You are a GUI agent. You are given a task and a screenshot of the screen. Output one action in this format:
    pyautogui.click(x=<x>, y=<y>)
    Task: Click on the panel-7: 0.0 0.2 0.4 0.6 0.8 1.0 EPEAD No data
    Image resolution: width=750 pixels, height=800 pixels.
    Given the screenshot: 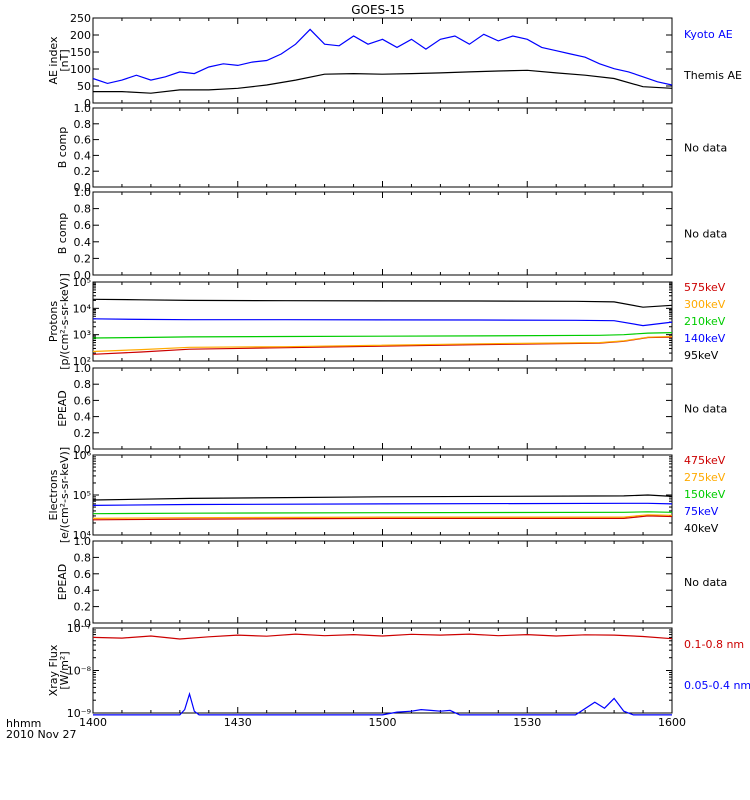 What is the action you would take?
    pyautogui.click(x=391, y=582)
    